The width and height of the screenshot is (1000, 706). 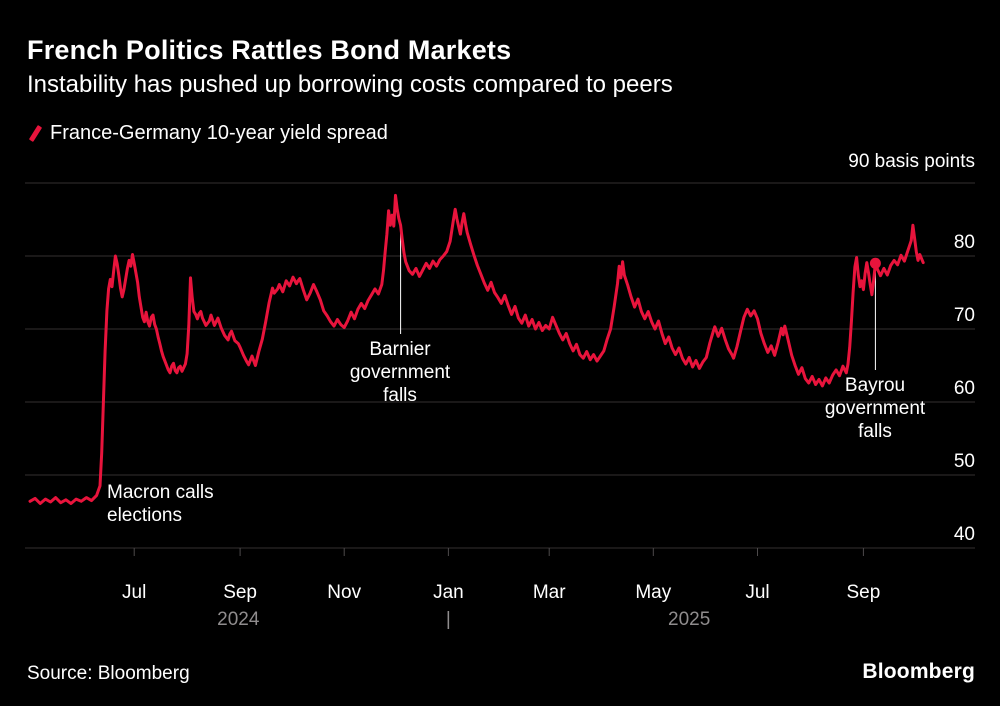 I want to click on y-axis-top-label: 90 basis points, so click(x=911, y=161).